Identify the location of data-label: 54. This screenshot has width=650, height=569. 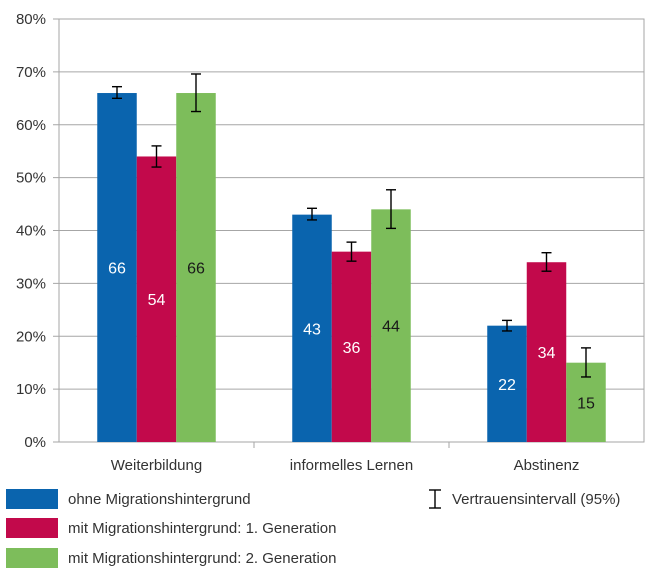
(157, 300).